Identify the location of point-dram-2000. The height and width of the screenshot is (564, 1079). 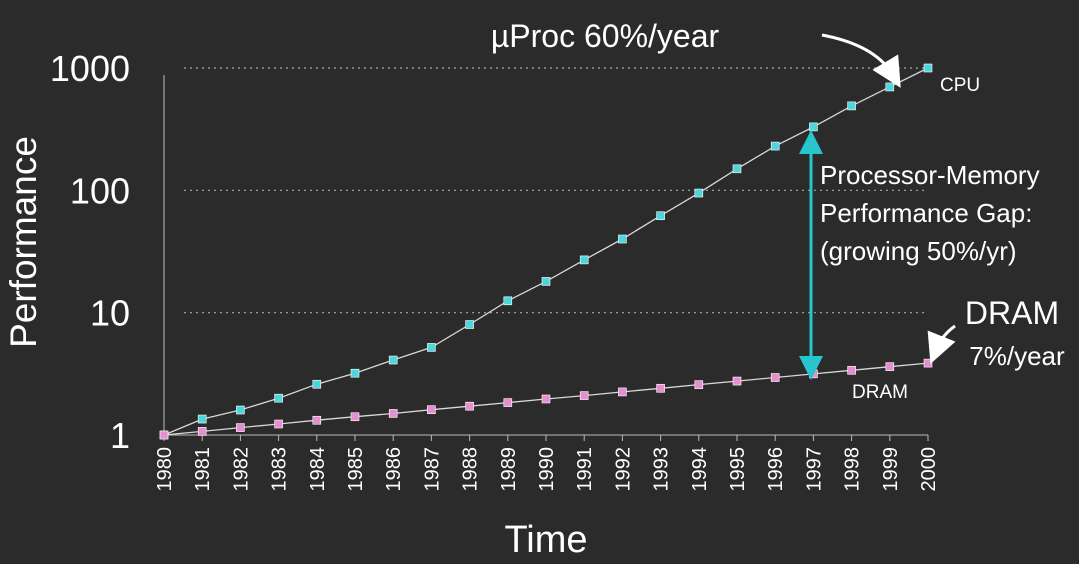
(928, 363).